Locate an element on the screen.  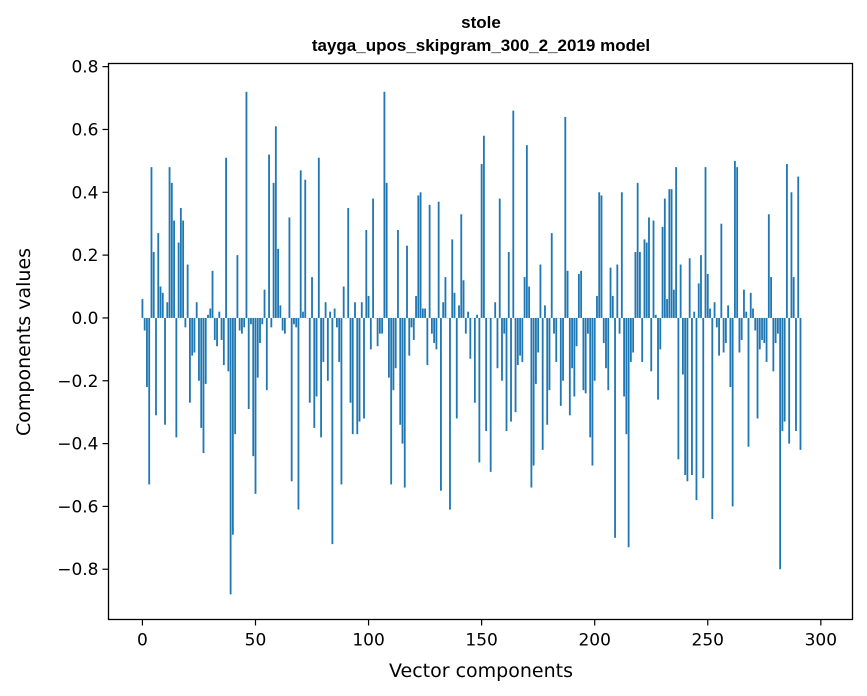
x-tick-label: 150 is located at coordinates (481, 641).